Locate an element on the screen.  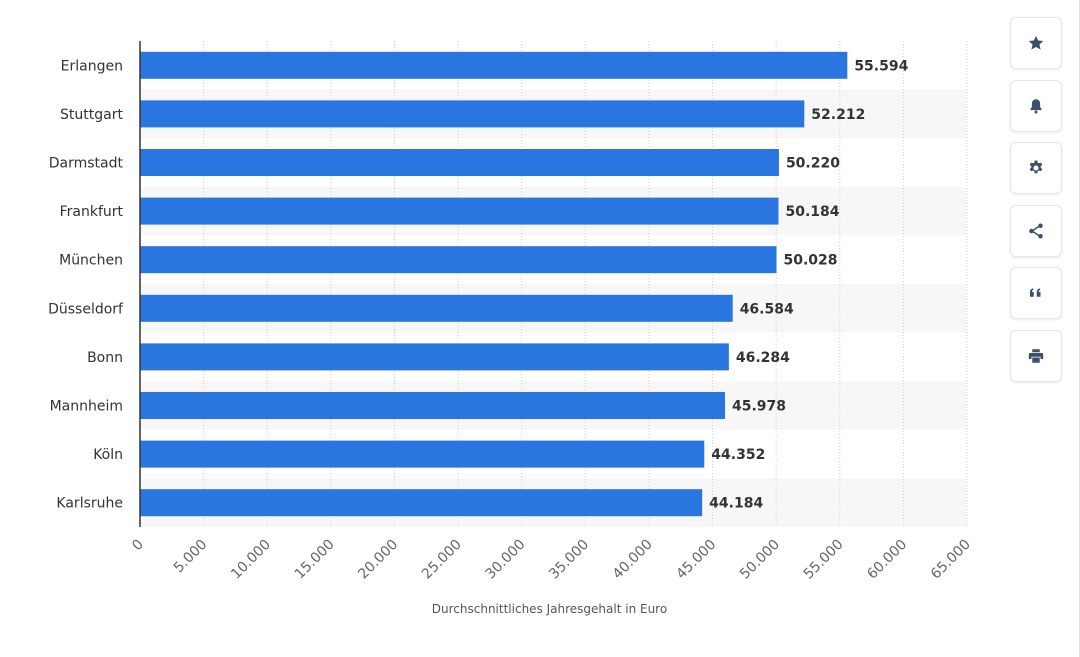
category-label: Bonn is located at coordinates (105, 358).